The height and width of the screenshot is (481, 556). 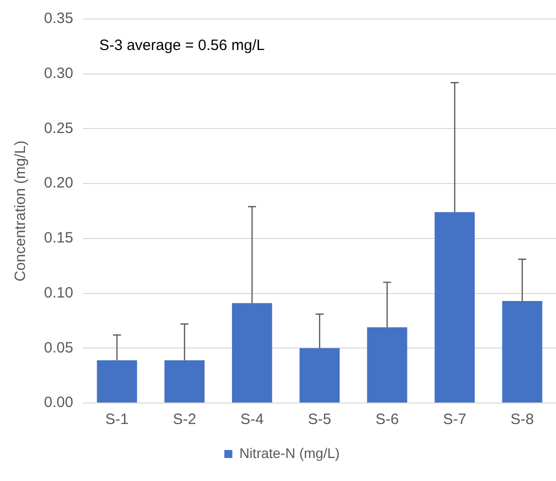 What do you see at coordinates (59, 19) in the screenshot?
I see `y-tick-label: 0.35` at bounding box center [59, 19].